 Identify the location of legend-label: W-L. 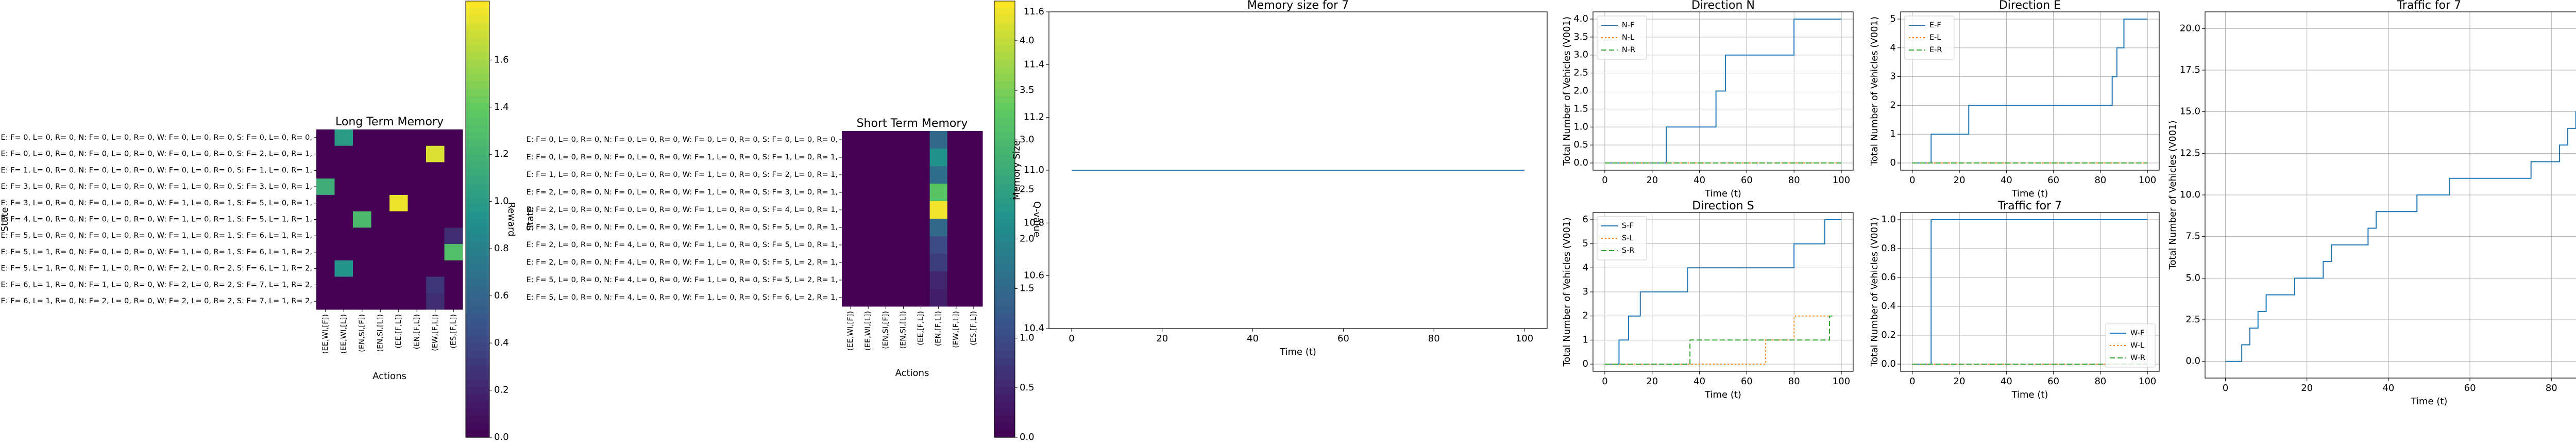
(2137, 345).